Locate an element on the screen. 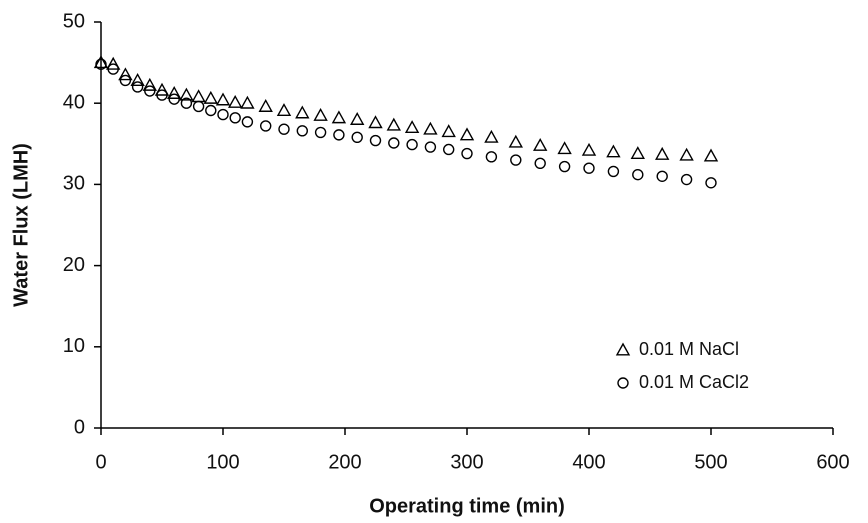 This screenshot has width=868, height=523. y-tick-label: 0 is located at coordinates (79, 427).